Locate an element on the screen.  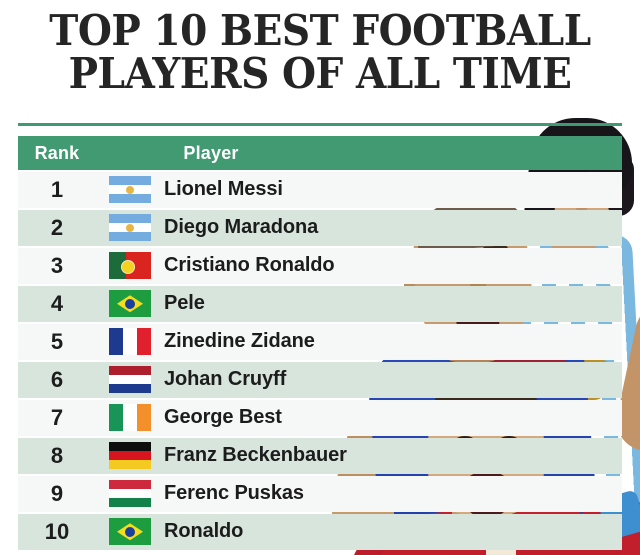
table-row: 6 Johan Cruyff is located at coordinates (320, 379).